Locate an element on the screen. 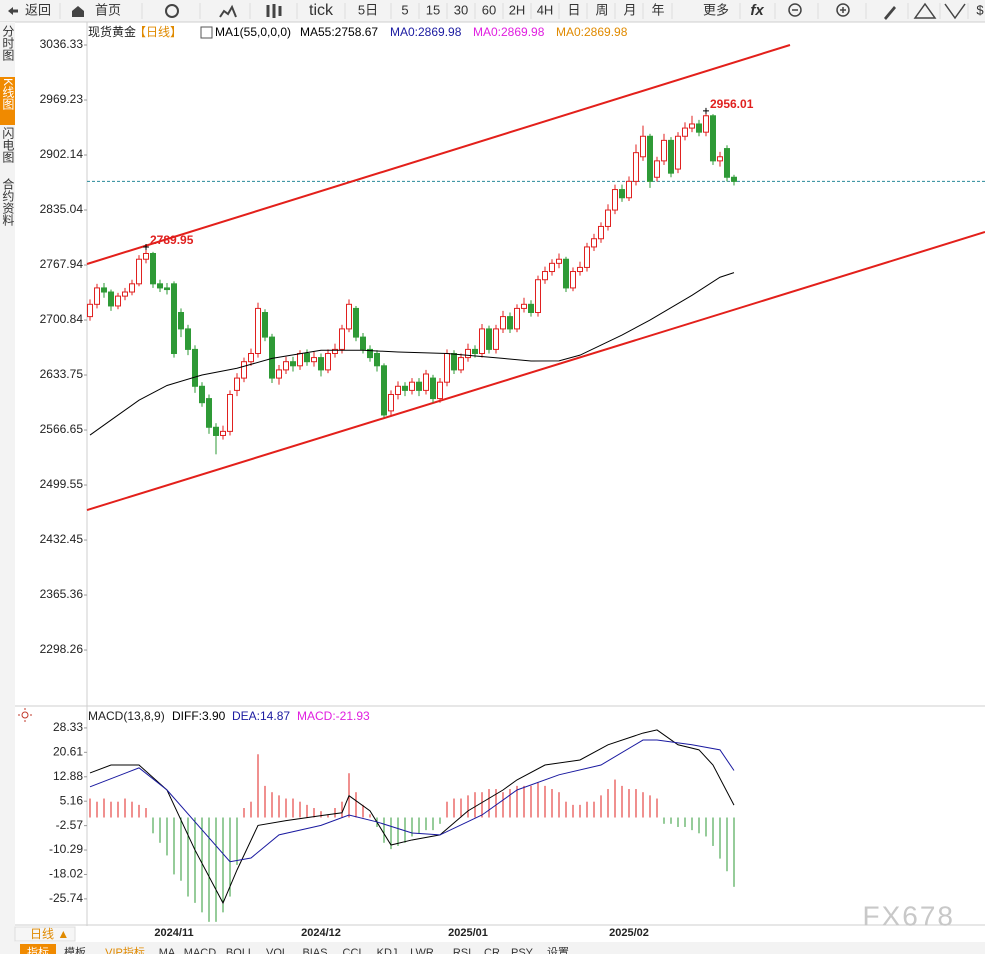 This screenshot has width=985, height=954. bottom-tab: MACD is located at coordinates (200, 950).